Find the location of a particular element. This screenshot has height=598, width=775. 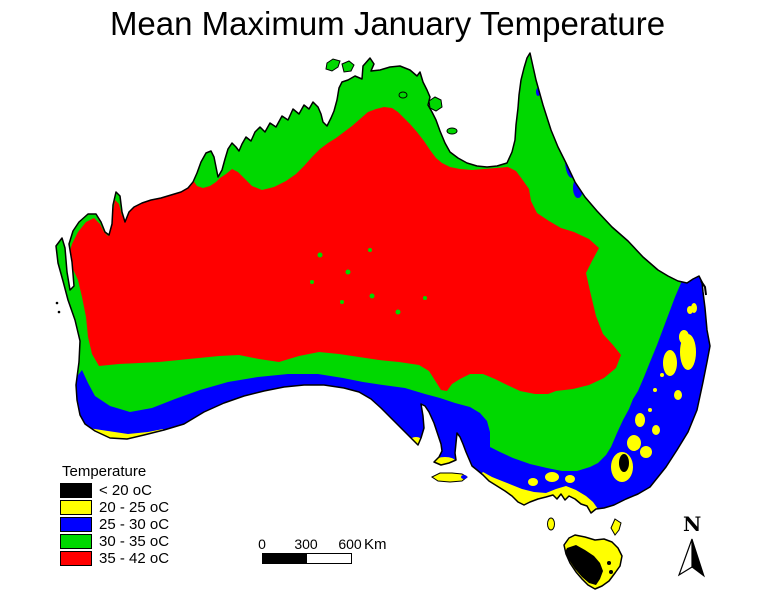

north-arrow-icon is located at coordinates (691, 558).